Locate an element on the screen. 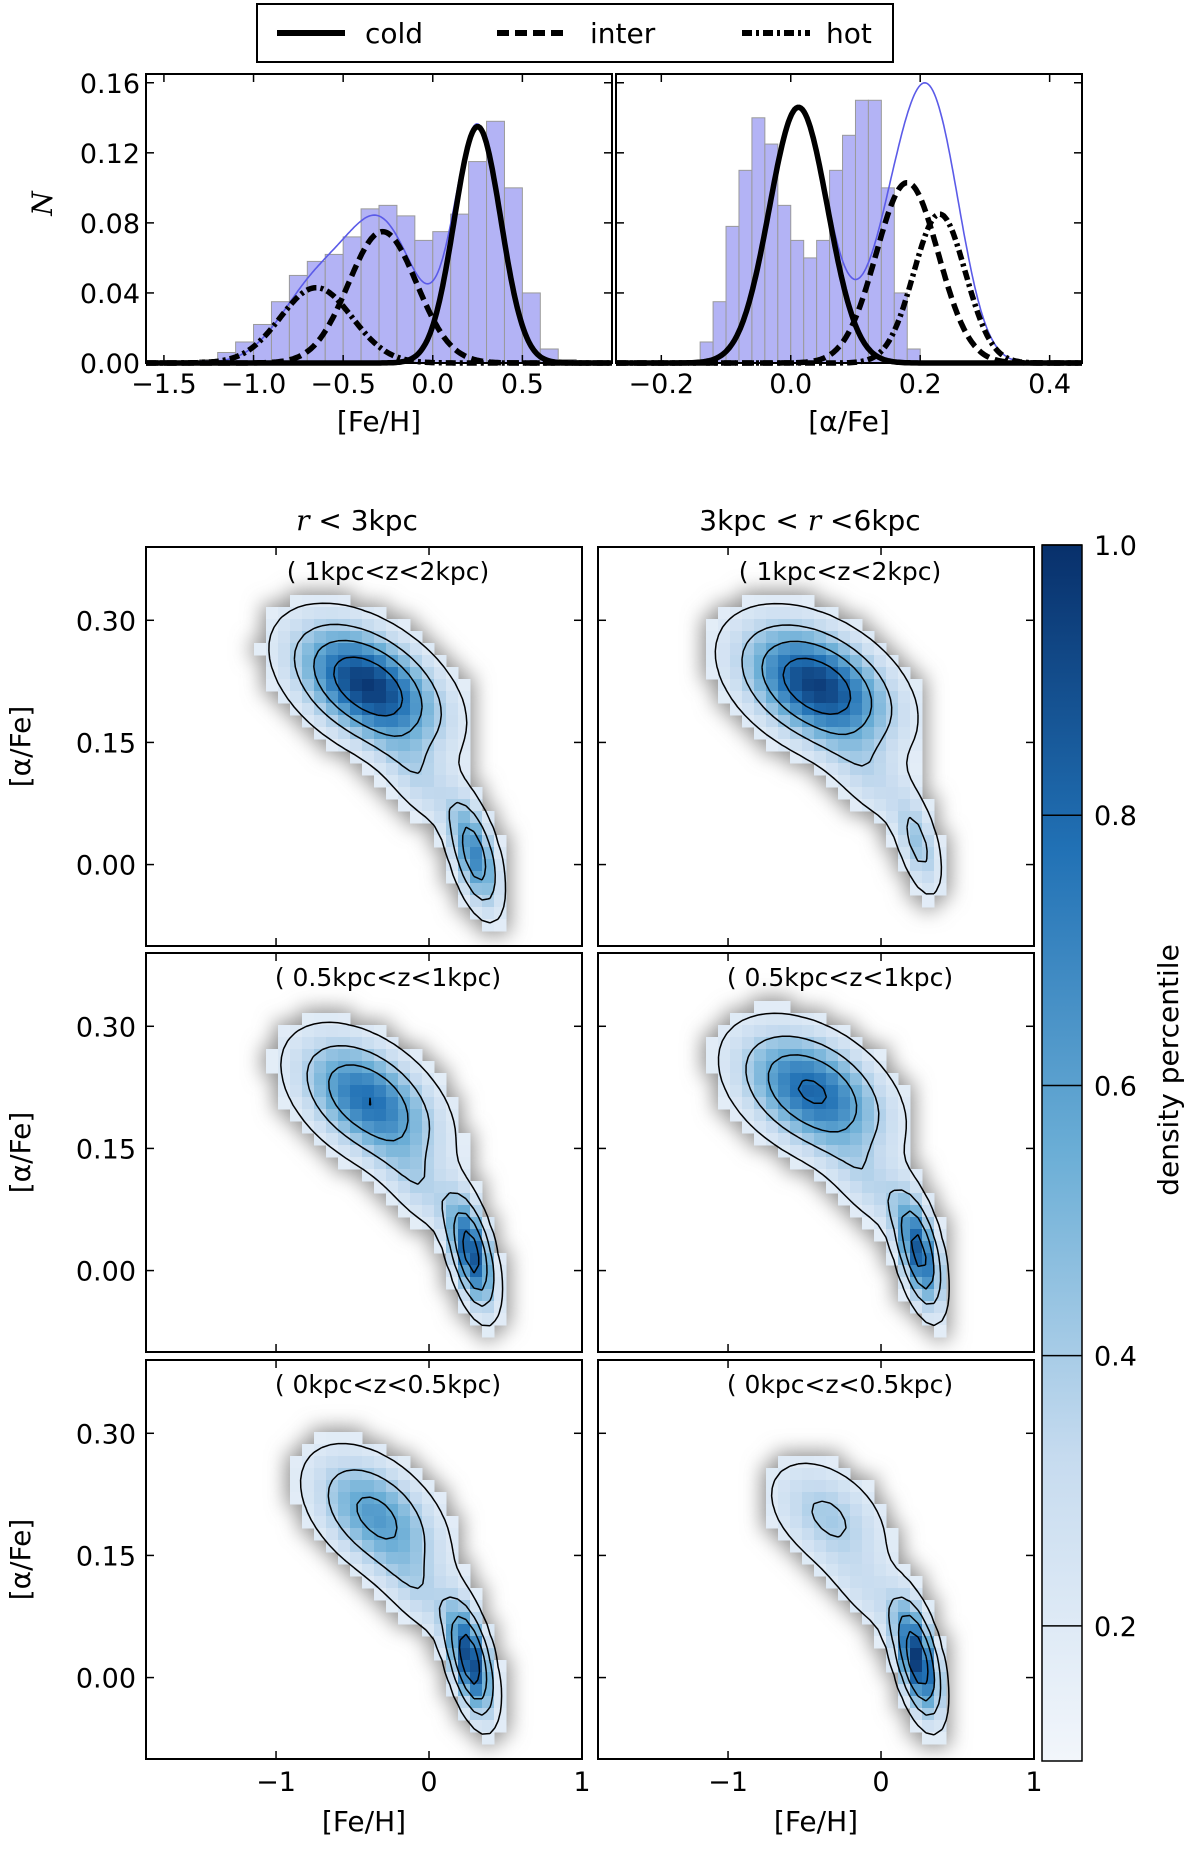 Image resolution: width=1200 pixels, height=1864 pixels. histogram-bar is located at coordinates (513, 275).